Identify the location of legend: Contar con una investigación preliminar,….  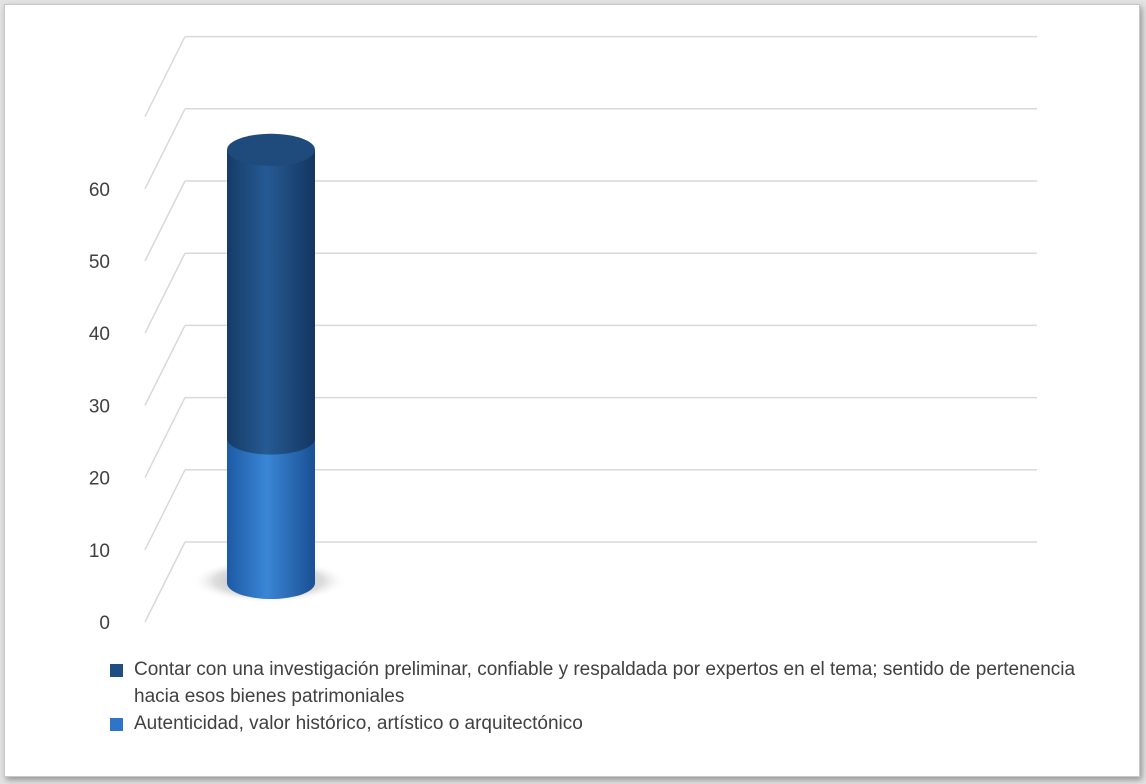
(613, 696).